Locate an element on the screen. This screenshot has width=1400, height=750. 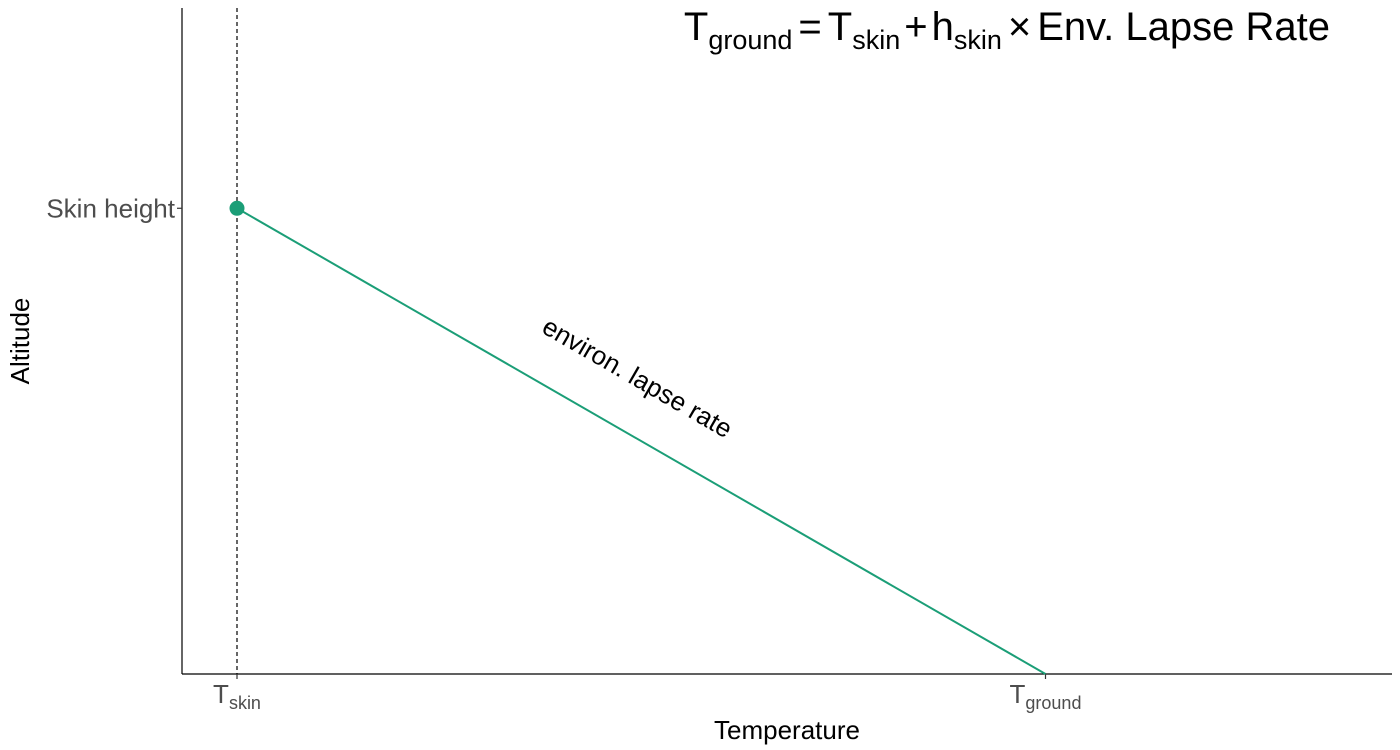
y-axis-title: Altitude is located at coordinates (20, 341).